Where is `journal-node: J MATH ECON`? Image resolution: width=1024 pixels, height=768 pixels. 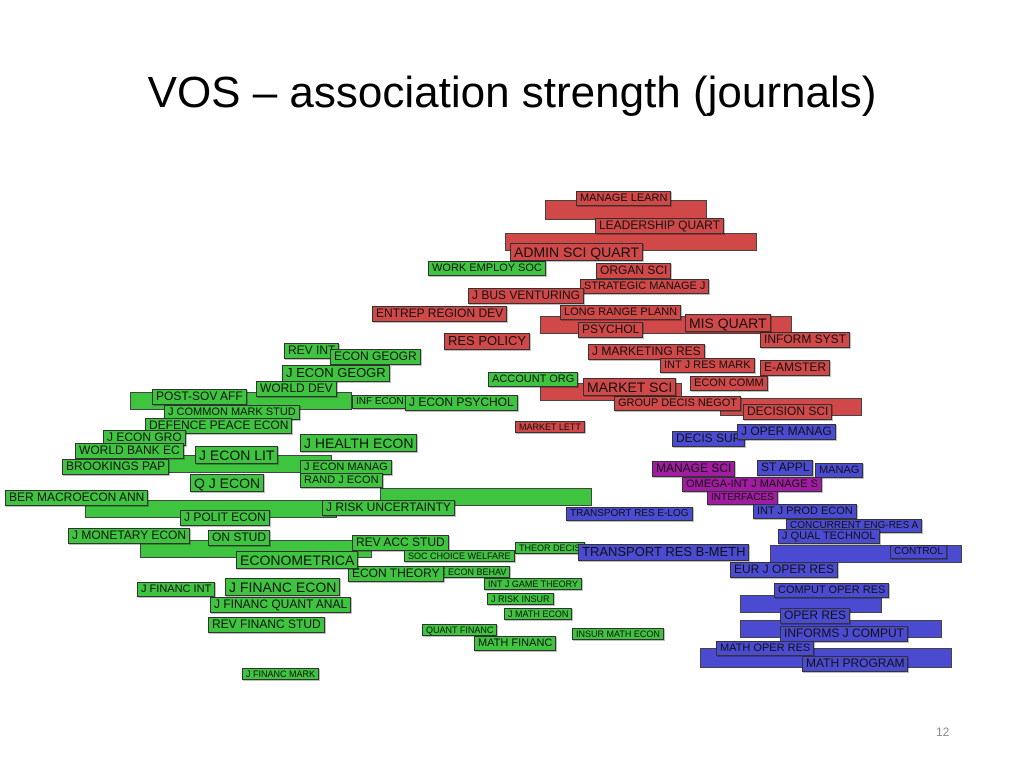
journal-node: J MATH ECON is located at coordinates (538, 614).